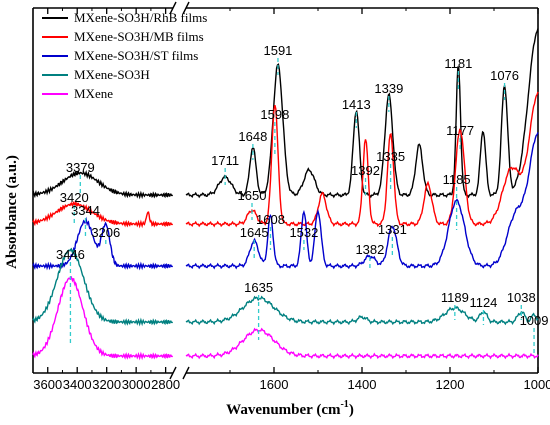 Image resolution: width=550 pixels, height=425 pixels. Describe the element at coordinates (186, 8) in the screenshot. I see `axis-break-mark-top-right` at that location.